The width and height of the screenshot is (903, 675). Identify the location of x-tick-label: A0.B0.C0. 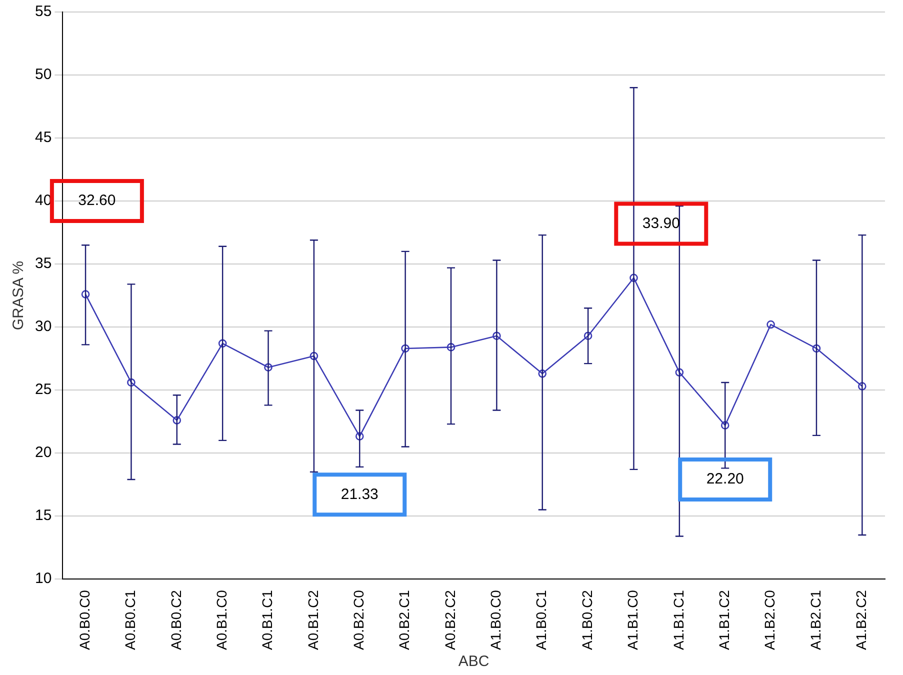
(84, 620).